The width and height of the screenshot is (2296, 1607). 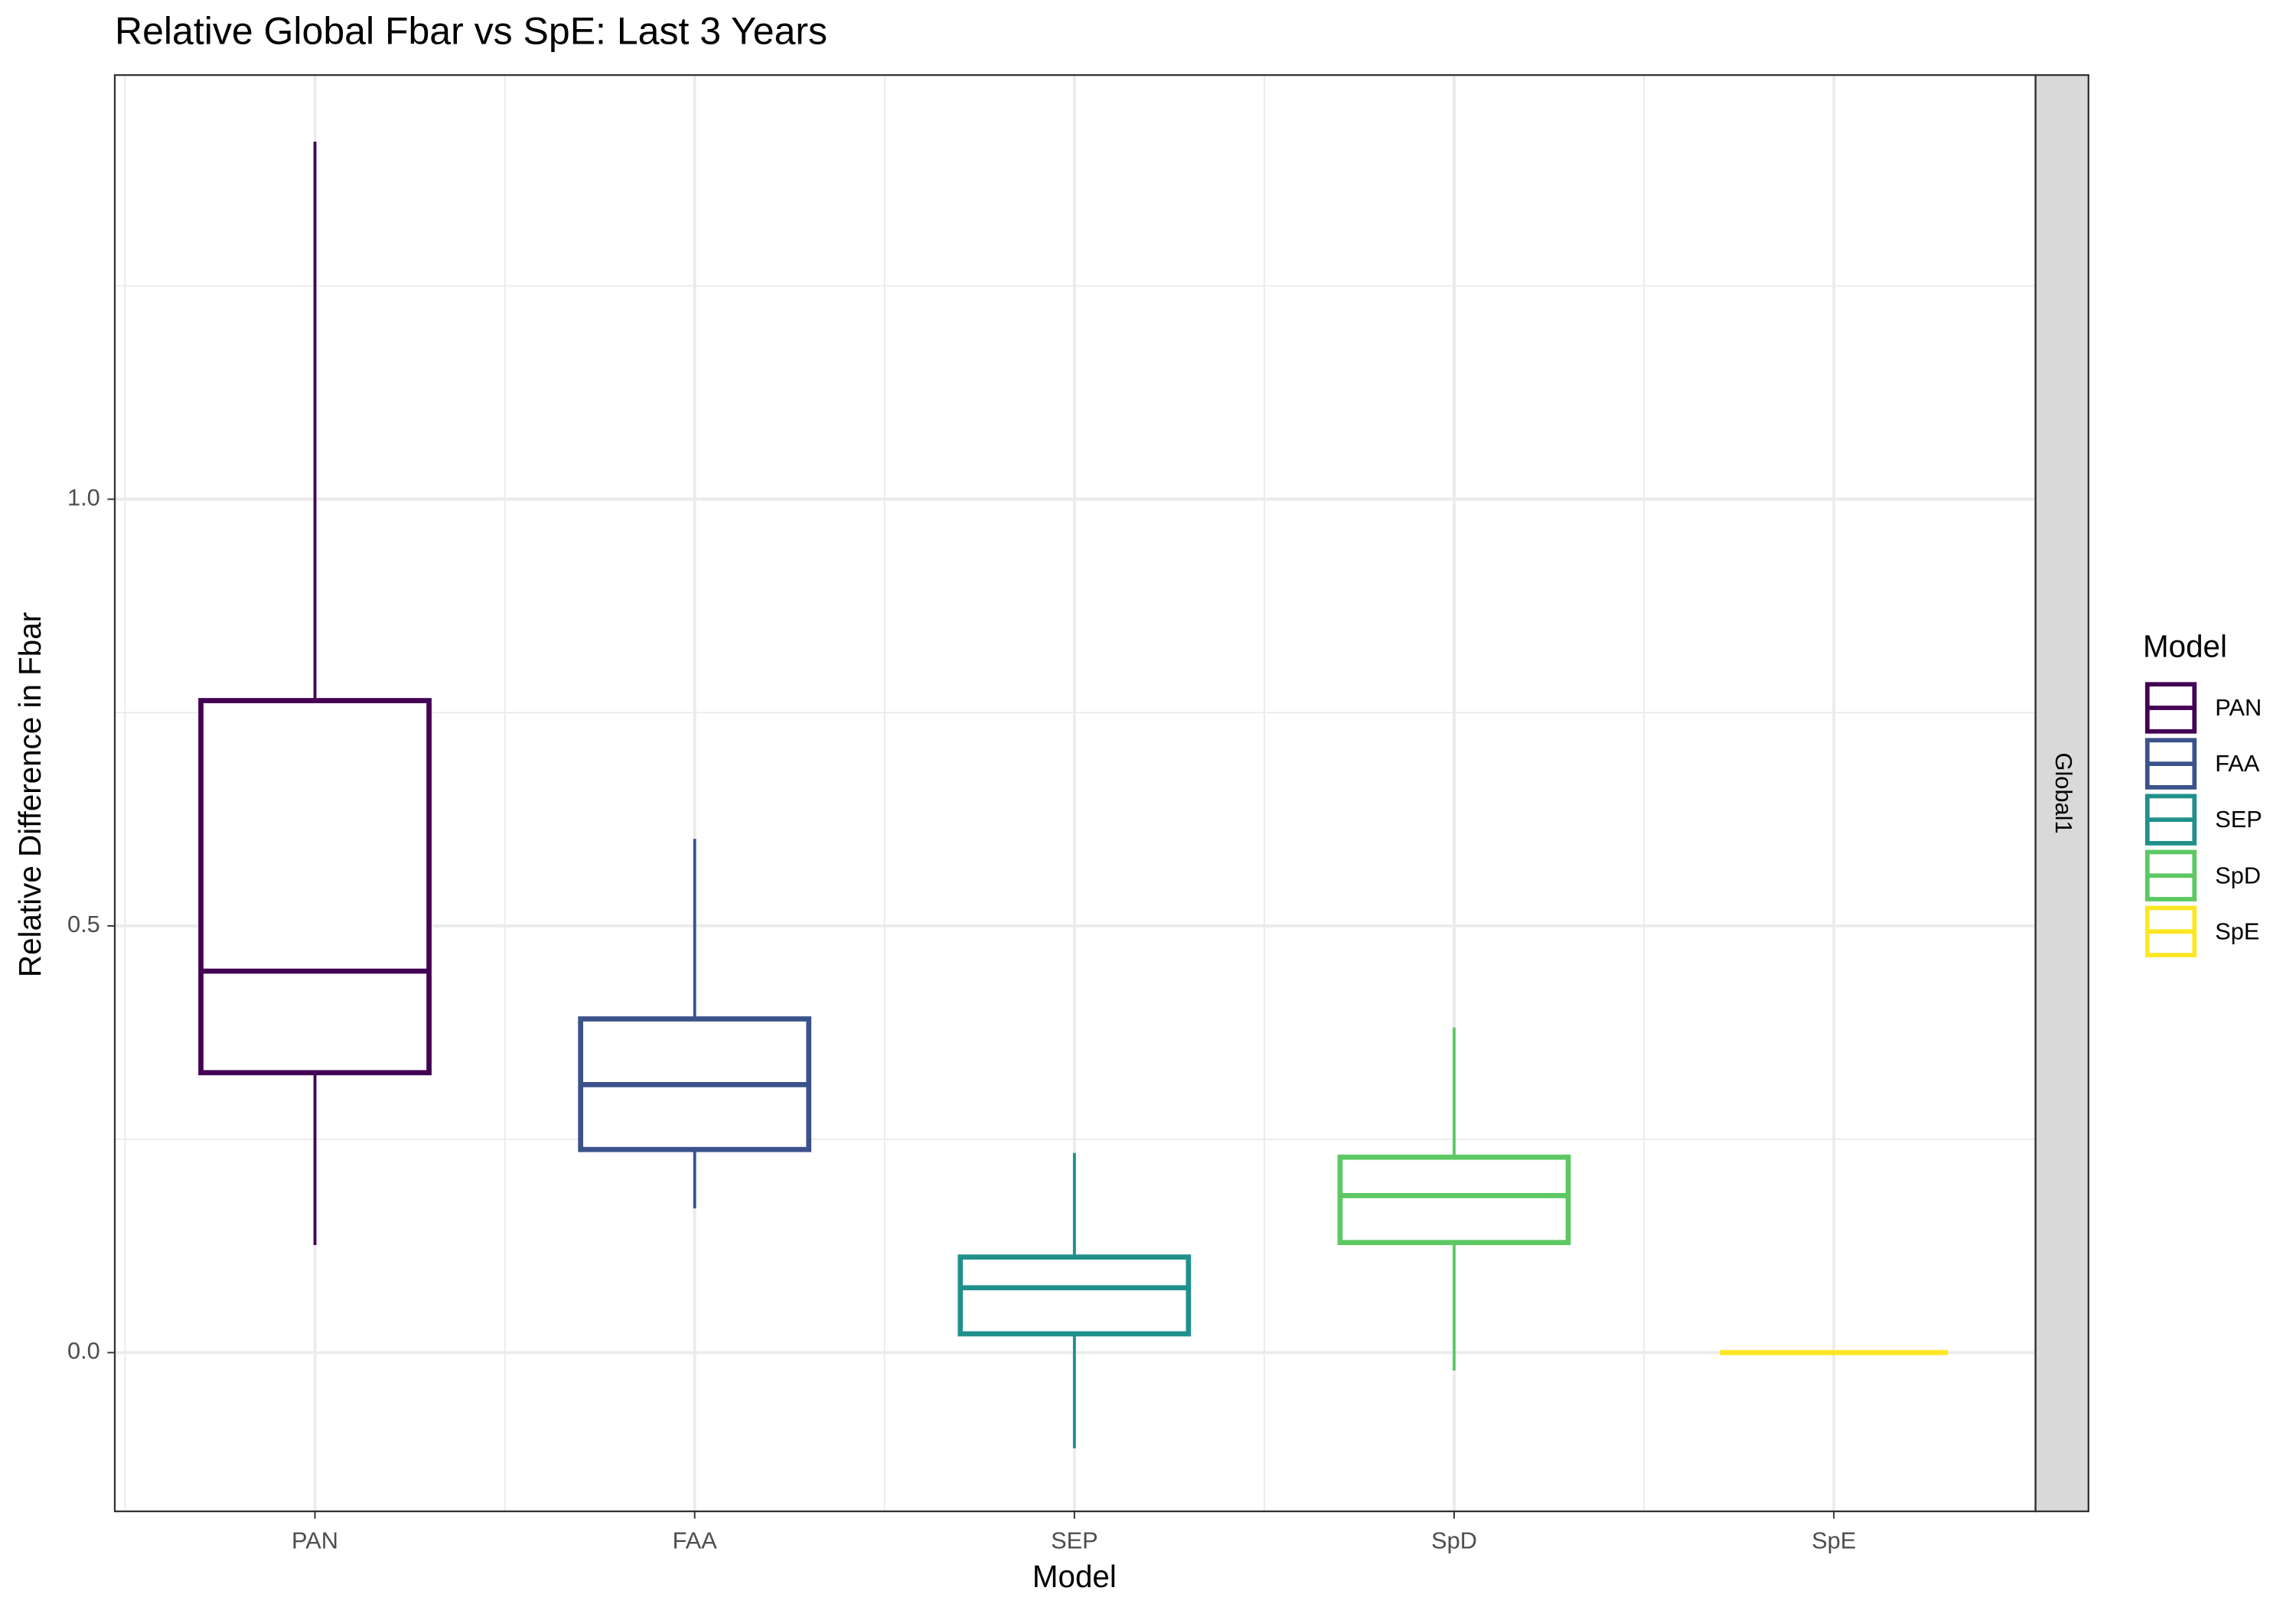 What do you see at coordinates (2237, 931) in the screenshot?
I see `legend-label: SpE` at bounding box center [2237, 931].